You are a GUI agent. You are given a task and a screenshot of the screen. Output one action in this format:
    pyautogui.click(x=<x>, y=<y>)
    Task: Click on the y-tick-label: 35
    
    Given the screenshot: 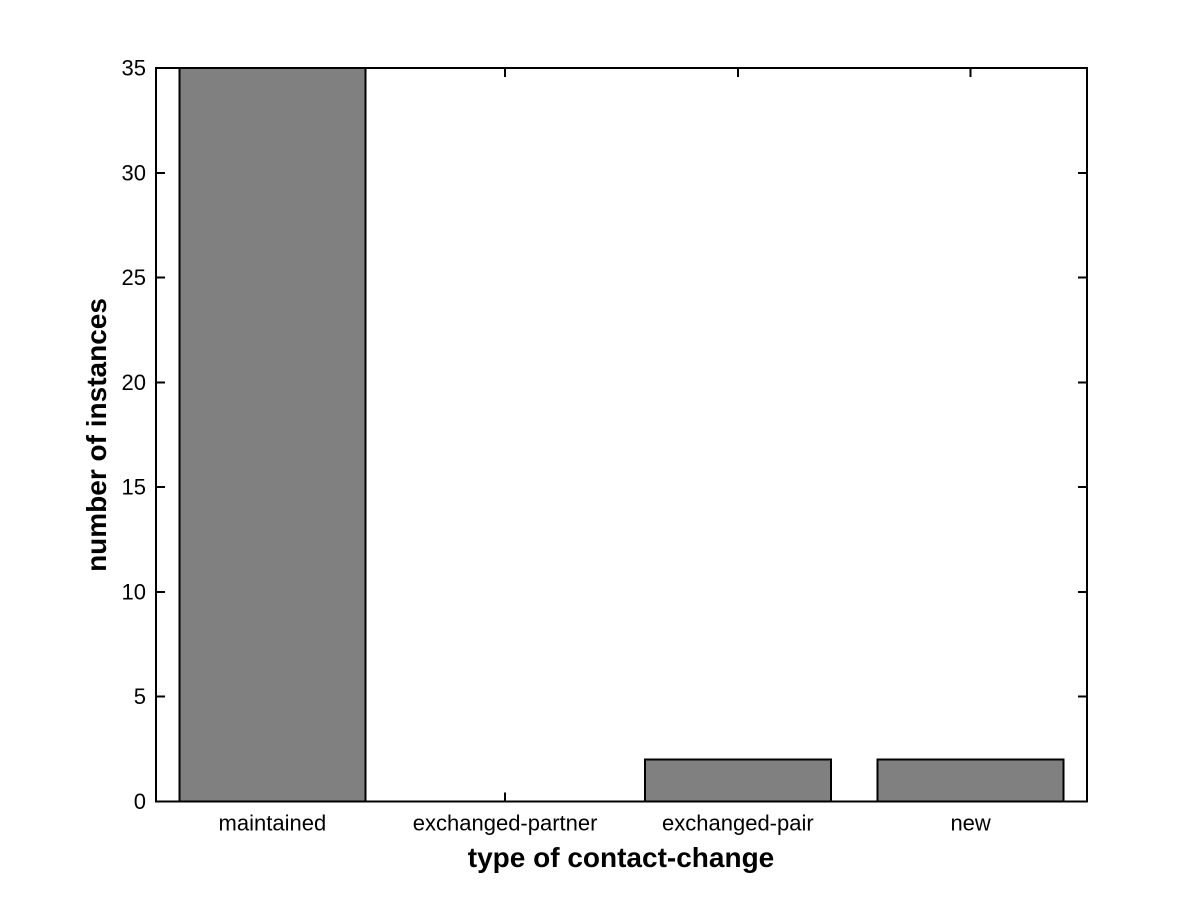 What is the action you would take?
    pyautogui.click(x=134, y=68)
    